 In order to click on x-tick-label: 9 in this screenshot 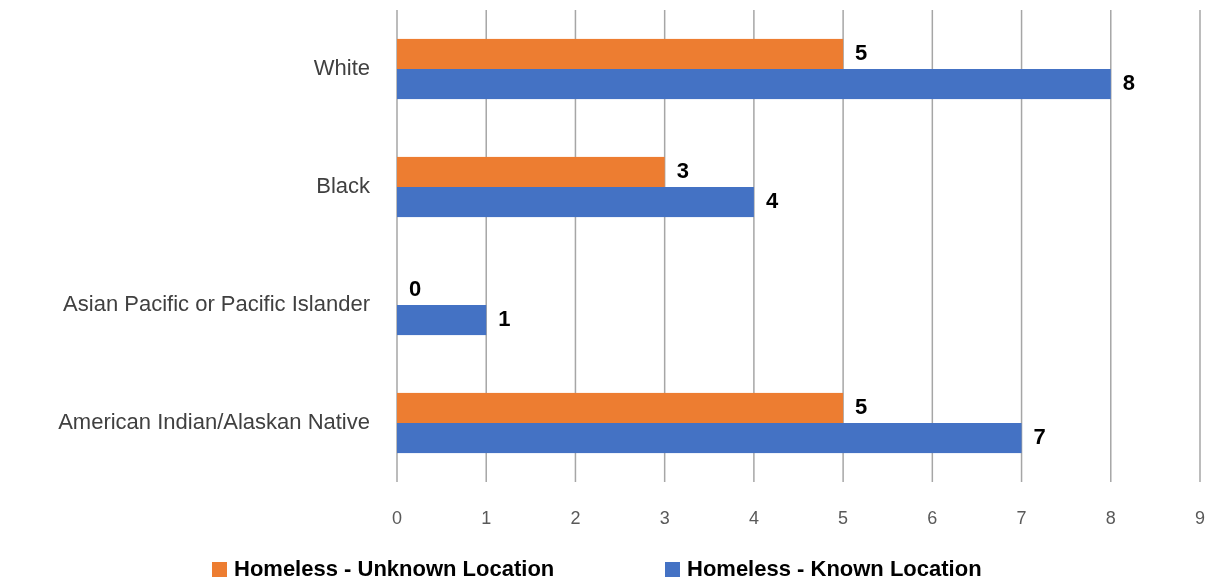, I will do `click(1200, 518)`.